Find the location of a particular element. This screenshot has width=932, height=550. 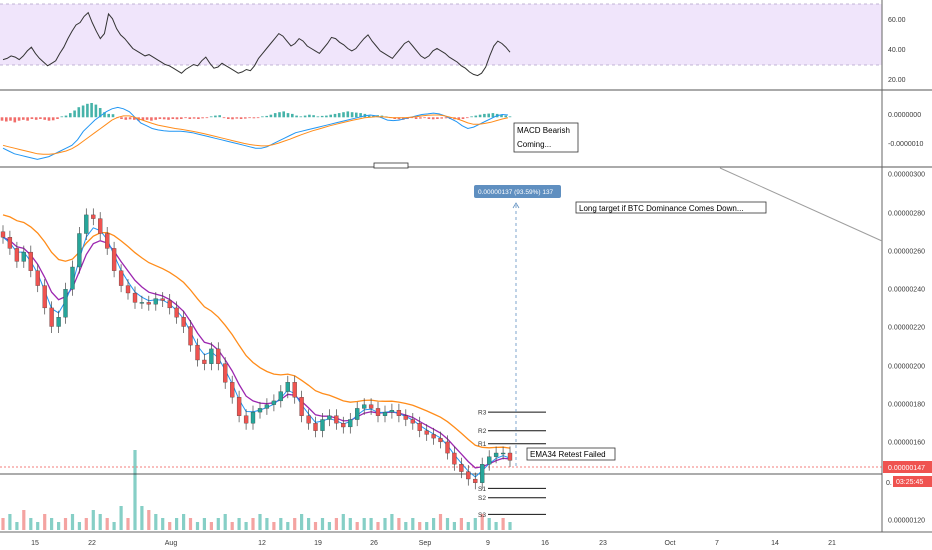

current-price-badge: 0.00000147 is located at coordinates (907, 467).